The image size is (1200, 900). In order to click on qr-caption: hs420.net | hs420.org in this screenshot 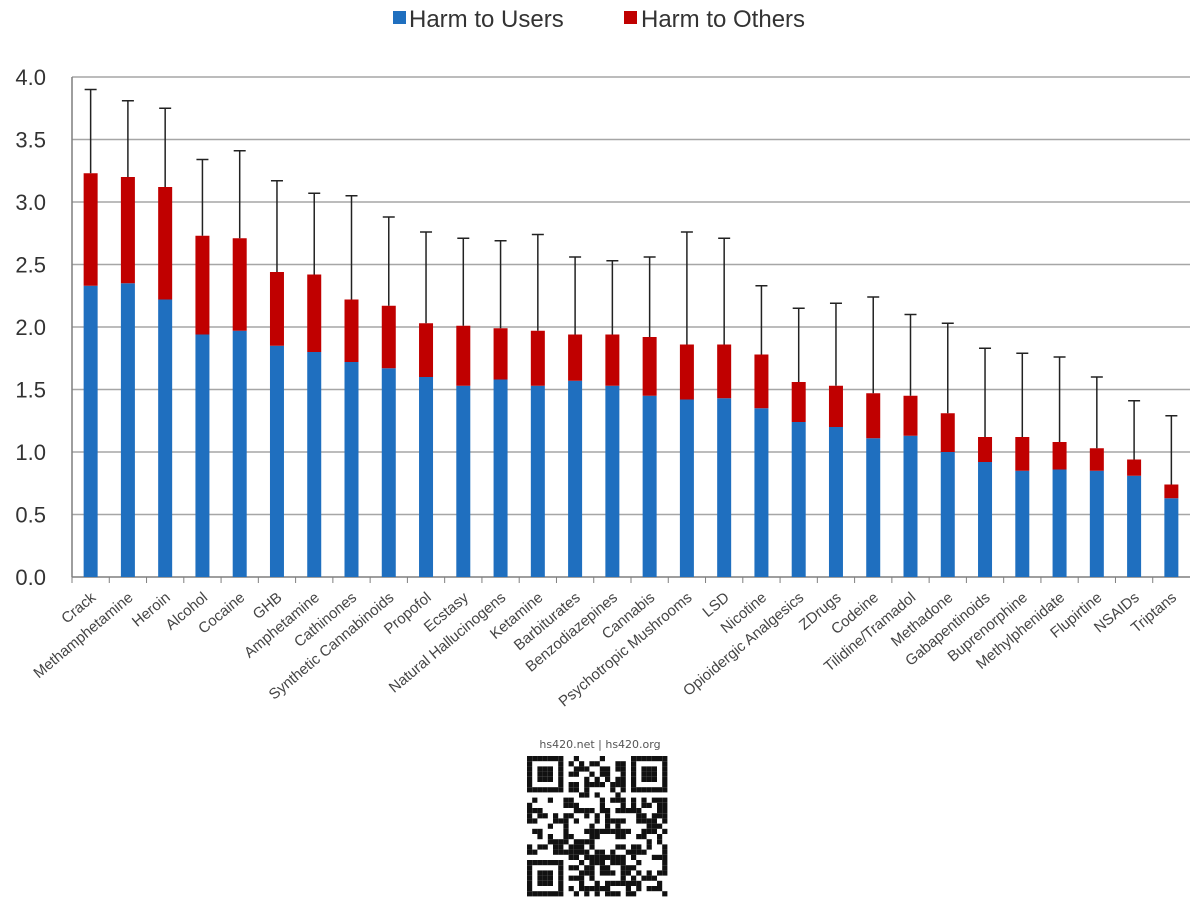, I will do `click(599, 744)`.